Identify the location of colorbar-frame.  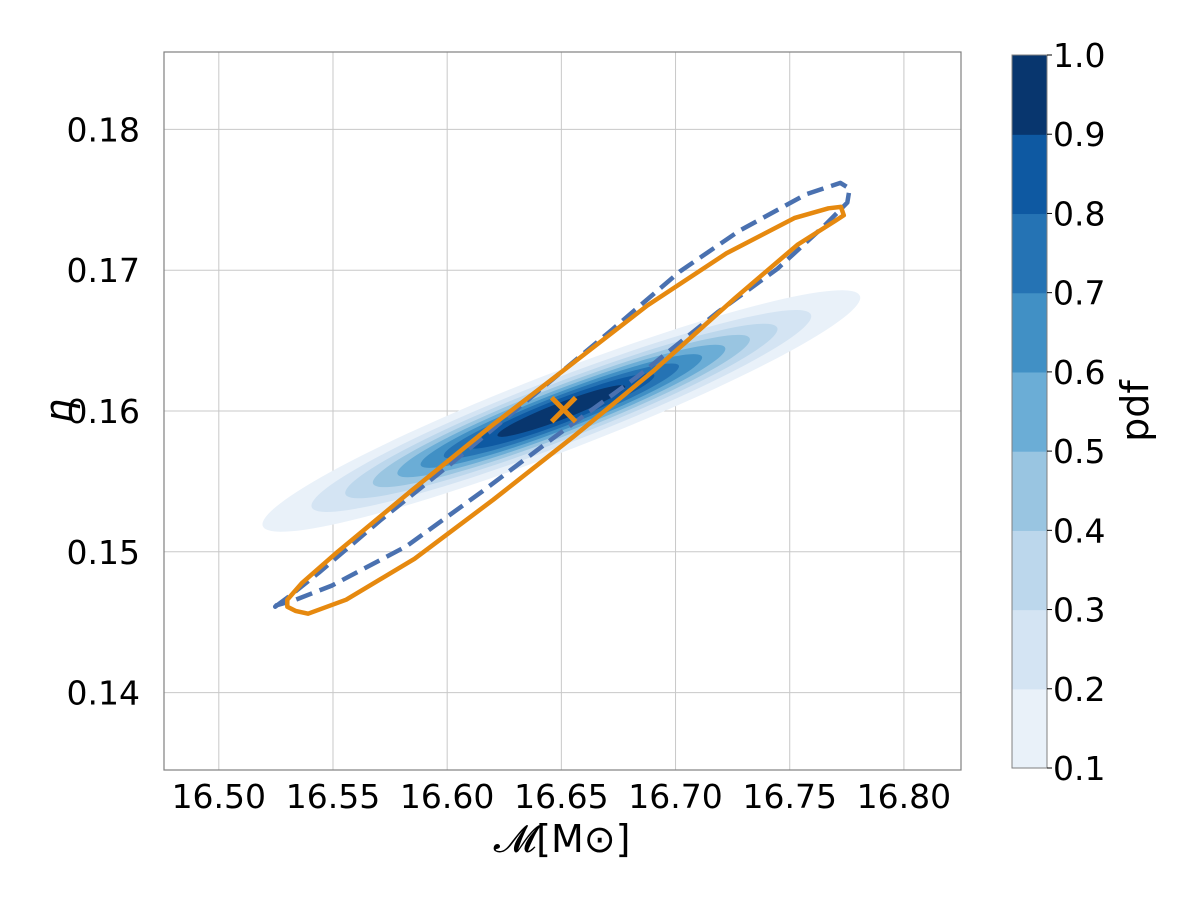
(1029, 411).